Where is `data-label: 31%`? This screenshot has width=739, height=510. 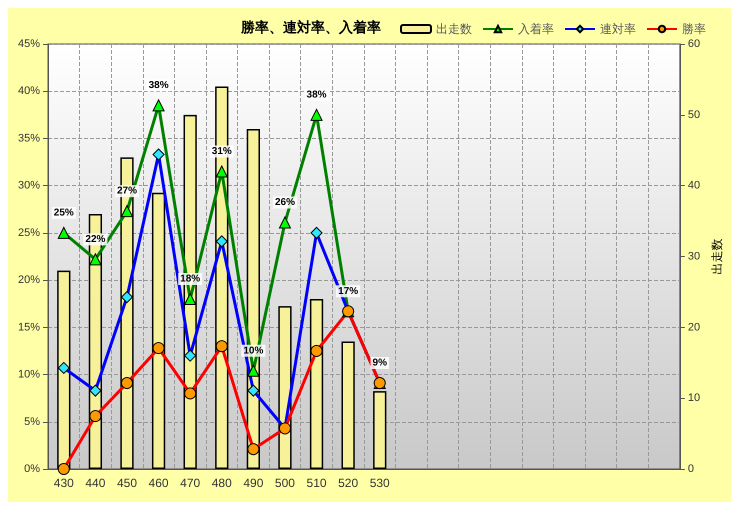
data-label: 31% is located at coordinates (222, 151).